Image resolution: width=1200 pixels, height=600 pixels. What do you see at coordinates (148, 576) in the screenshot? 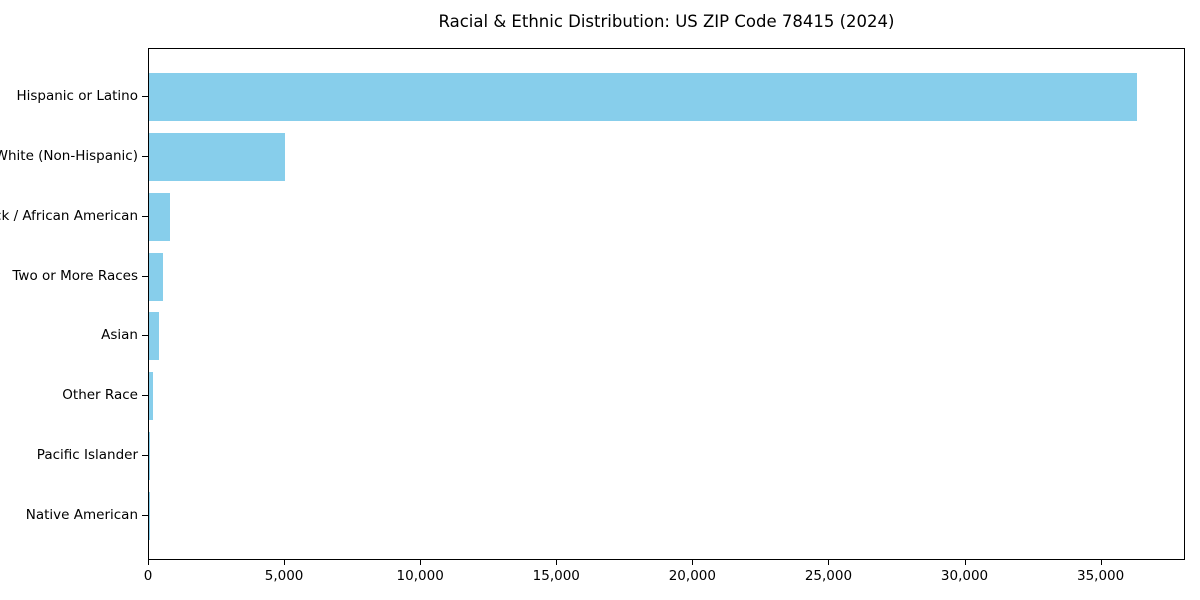
I see `x-tick-label: 0` at bounding box center [148, 576].